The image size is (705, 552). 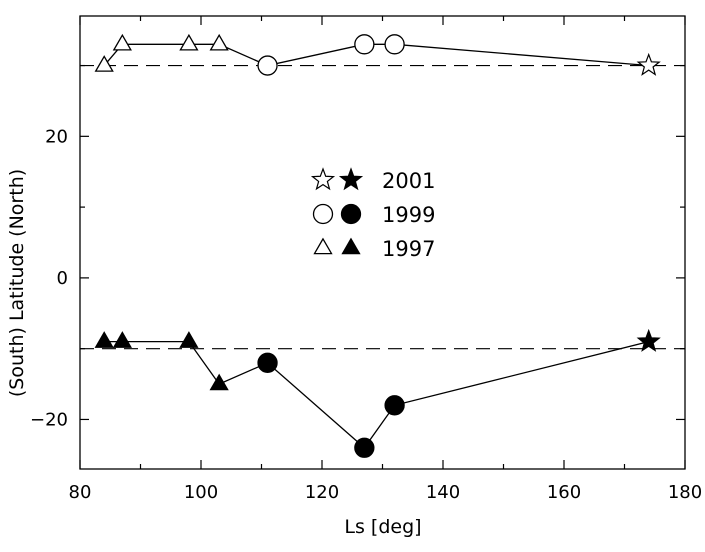 I want to click on legend-marker-filled-star, so click(x=351, y=179).